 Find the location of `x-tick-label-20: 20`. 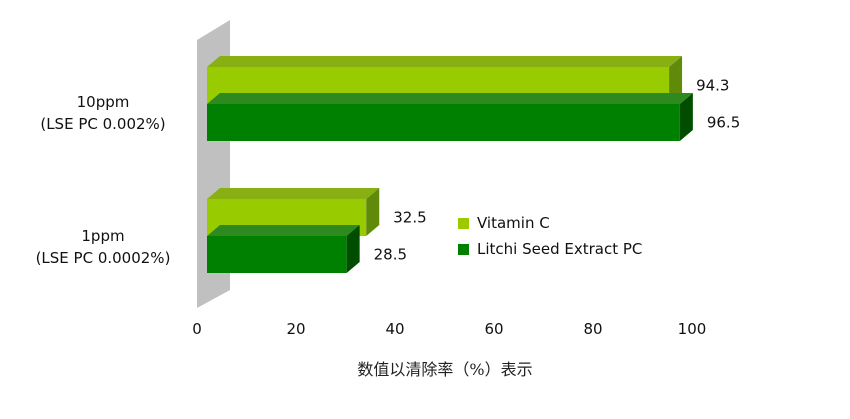

x-tick-label-20: 20 is located at coordinates (295, 329).